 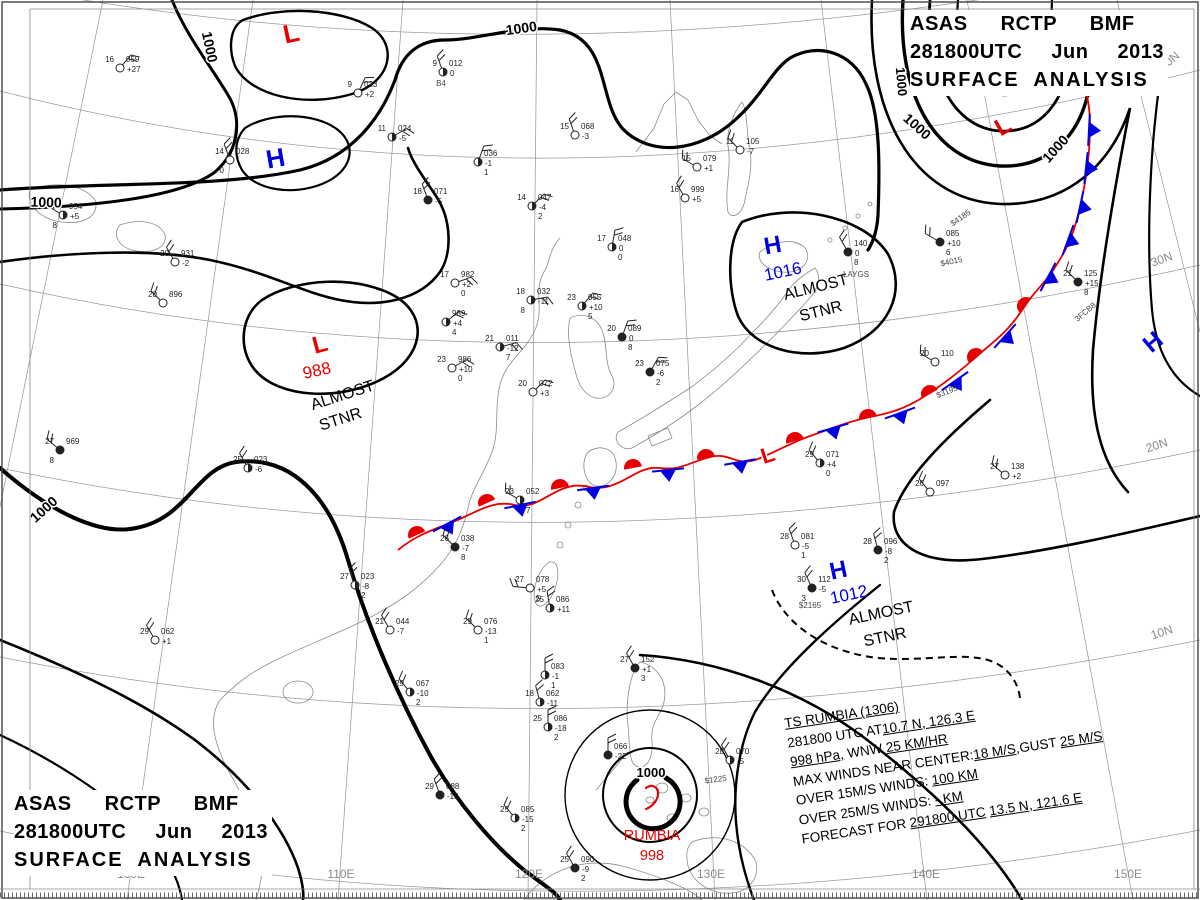 What do you see at coordinates (1018, 466) in the screenshot?
I see `station-pressure: 138` at bounding box center [1018, 466].